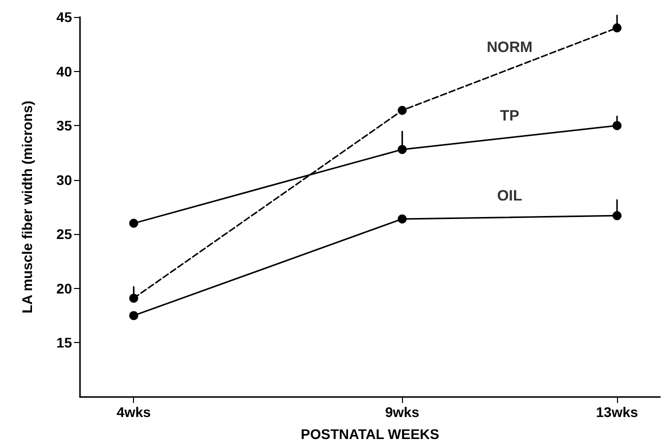  Describe the element at coordinates (509, 47) in the screenshot. I see `series-label: NORM` at that location.